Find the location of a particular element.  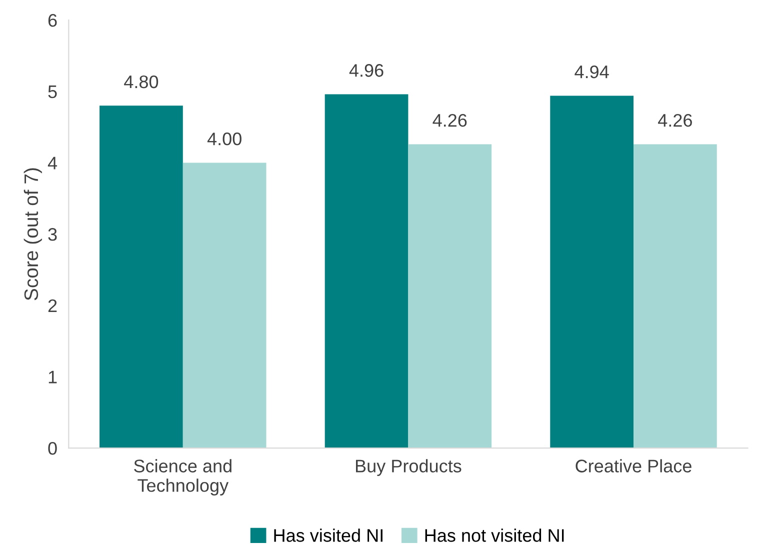

y-tick-label: 4 is located at coordinates (53, 163).